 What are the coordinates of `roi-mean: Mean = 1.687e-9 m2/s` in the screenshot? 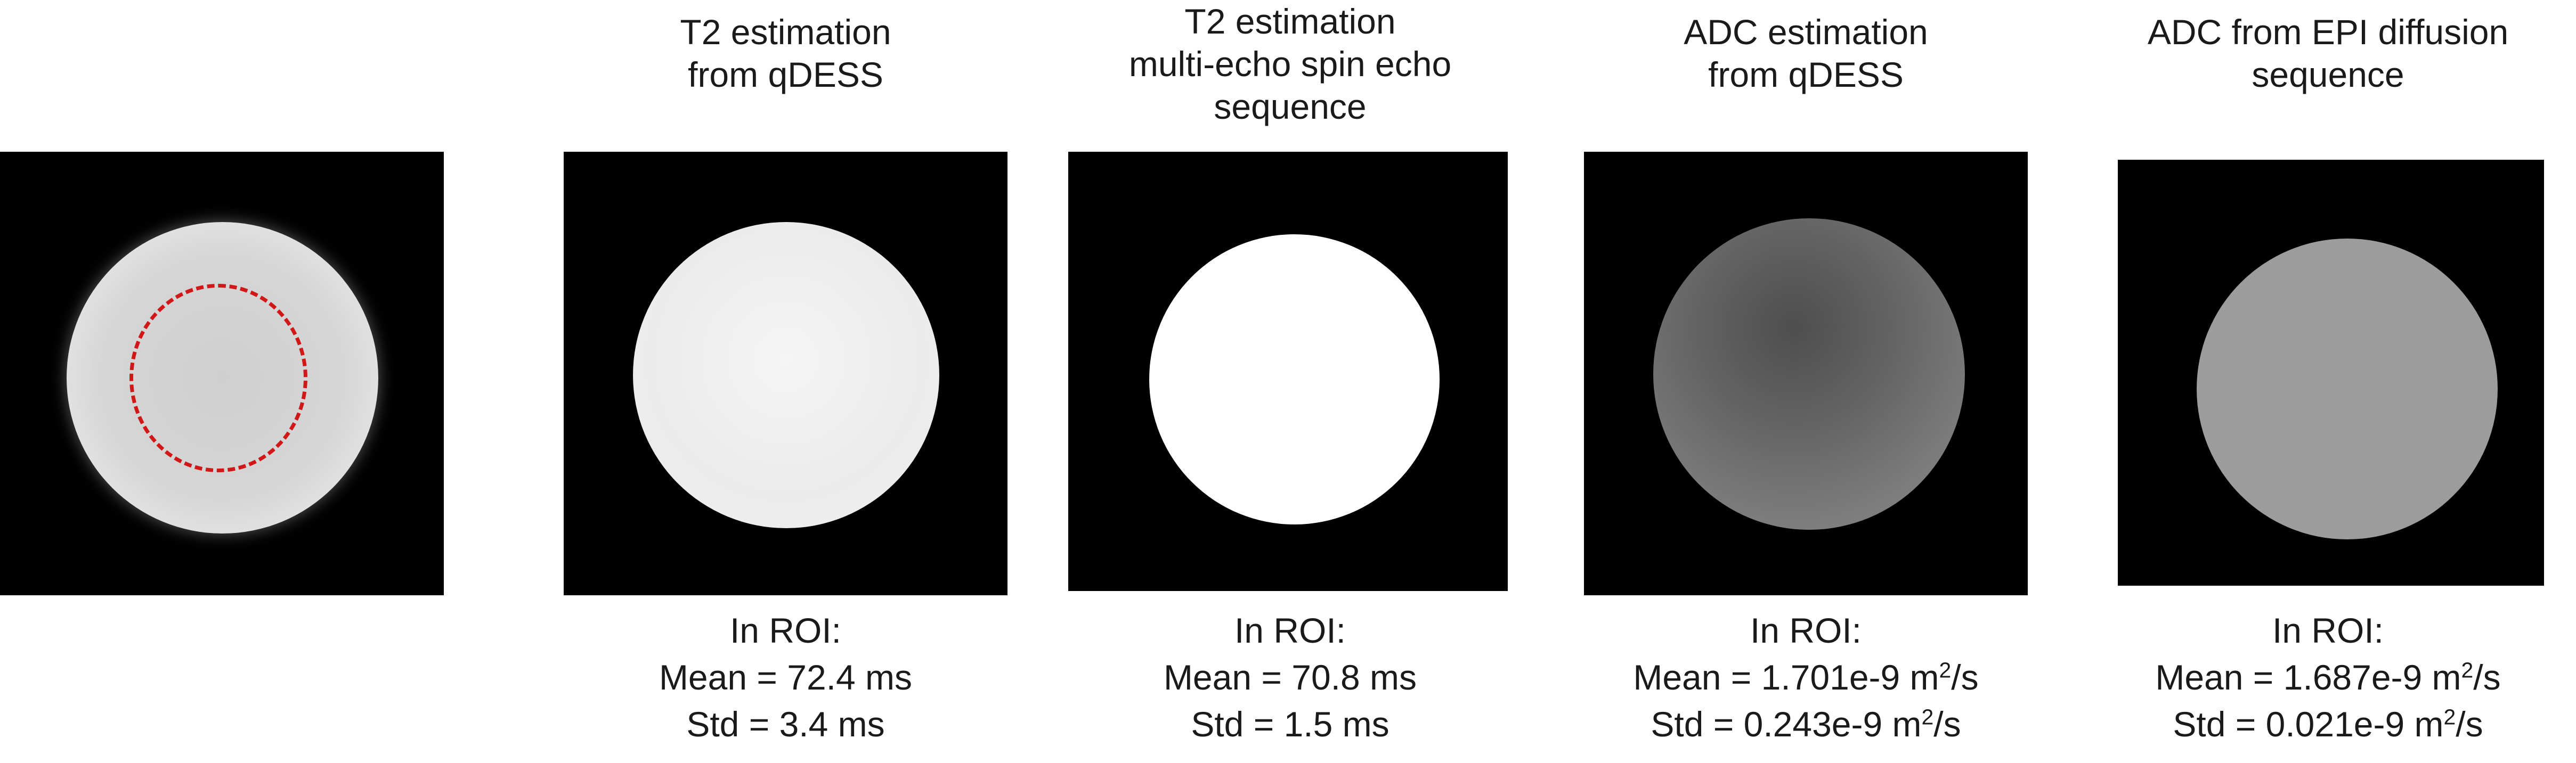 It's located at (2328, 677).